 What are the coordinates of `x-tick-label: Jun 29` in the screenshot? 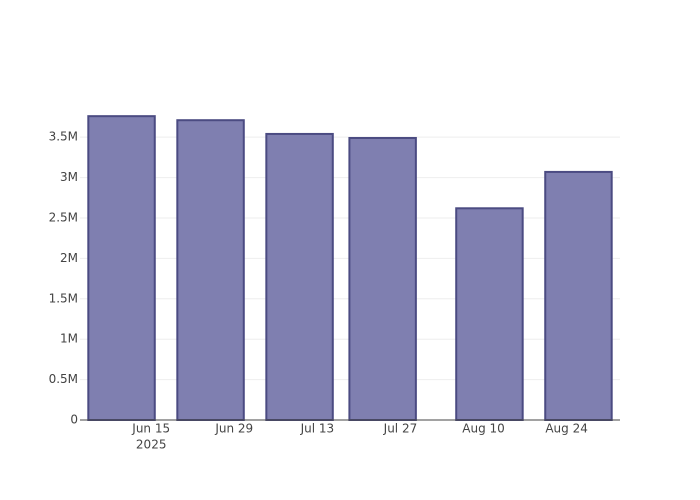 It's located at (233, 429).